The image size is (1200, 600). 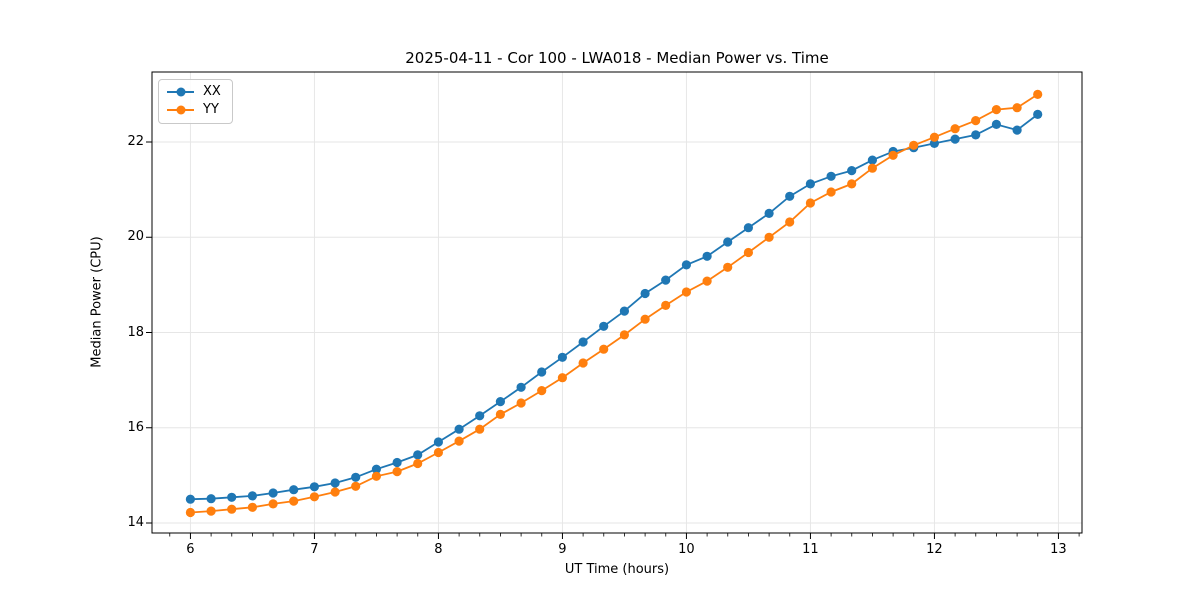 What do you see at coordinates (190, 549) in the screenshot?
I see `x-tick-label: 6` at bounding box center [190, 549].